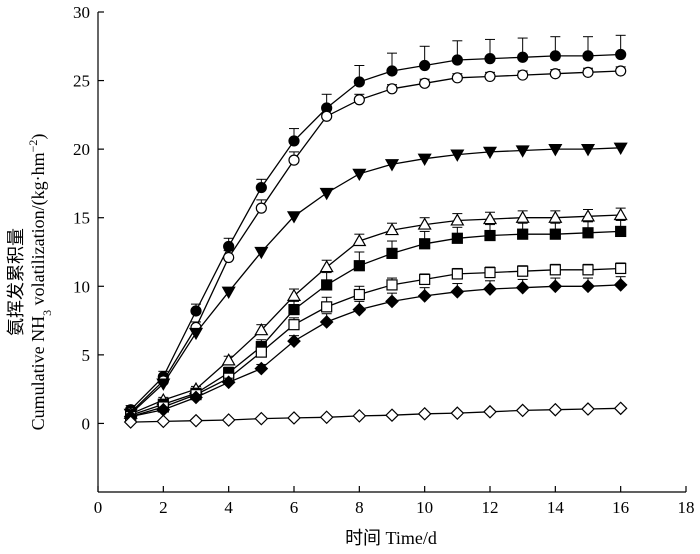  I want to click on y-axis-title-en-mid: volatilization/(kg·hm, so click(38, 230).